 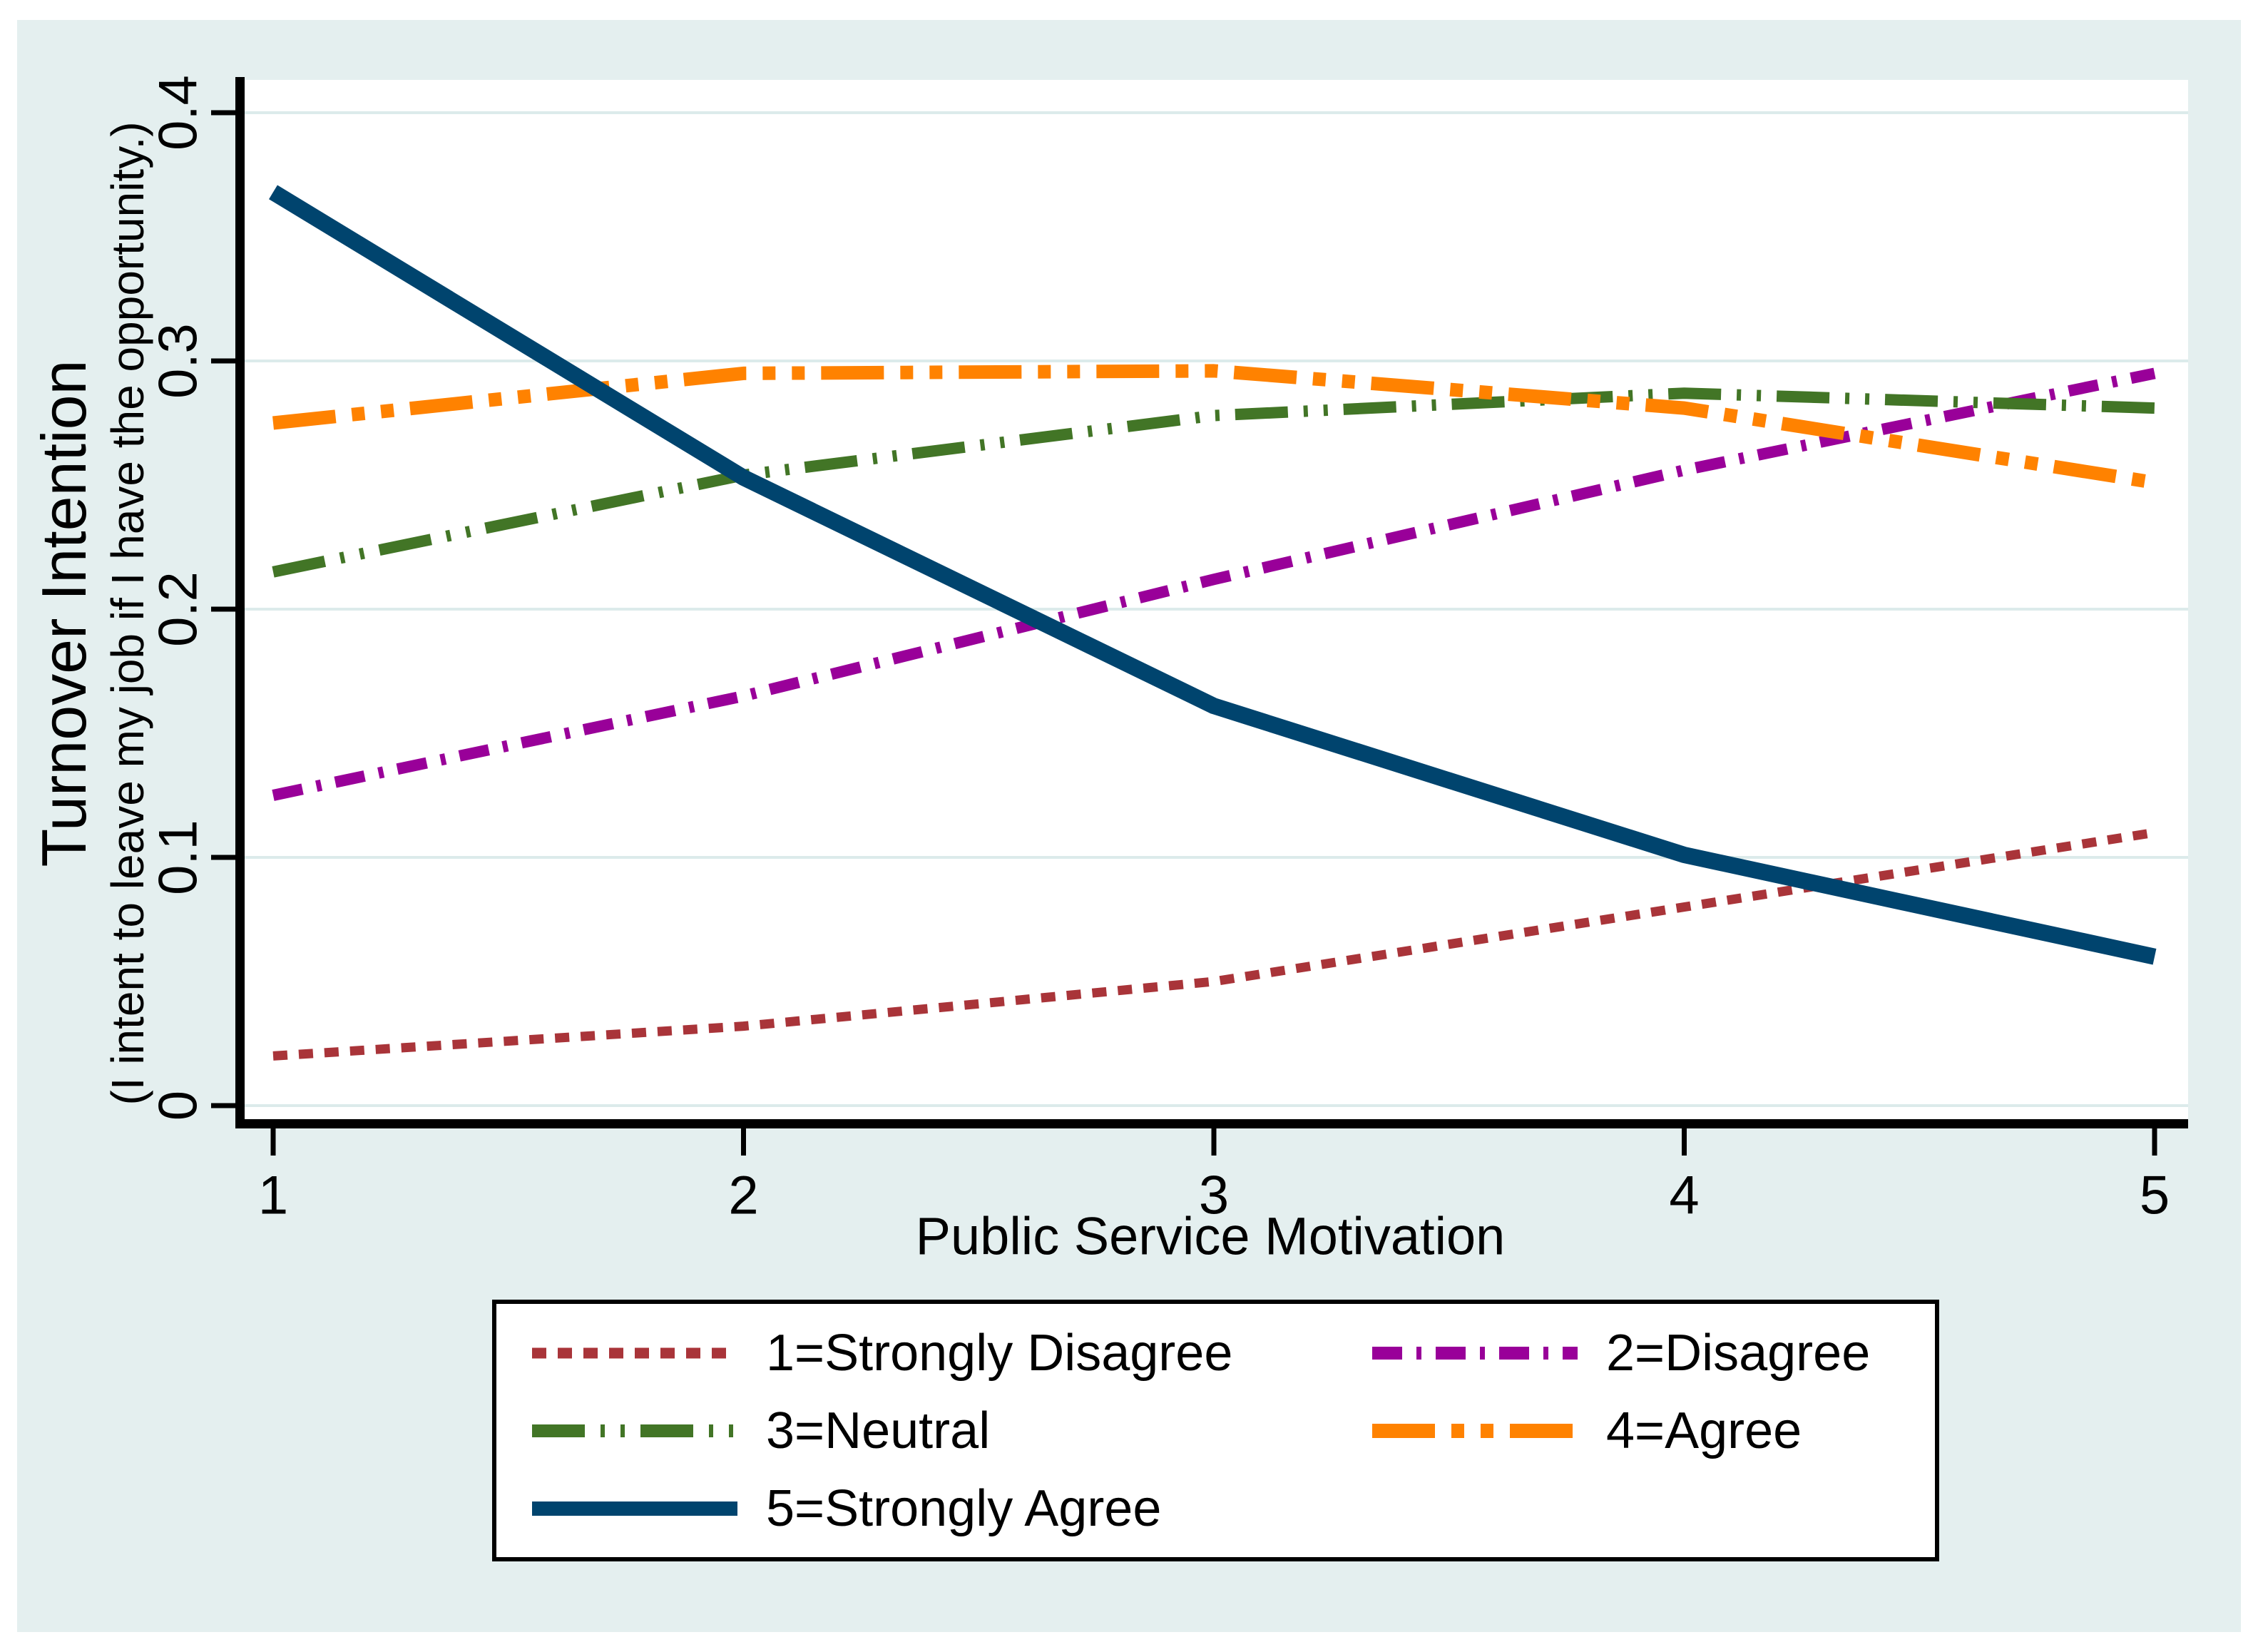 What do you see at coordinates (1211, 1123) in the screenshot?
I see `x-axis-line` at bounding box center [1211, 1123].